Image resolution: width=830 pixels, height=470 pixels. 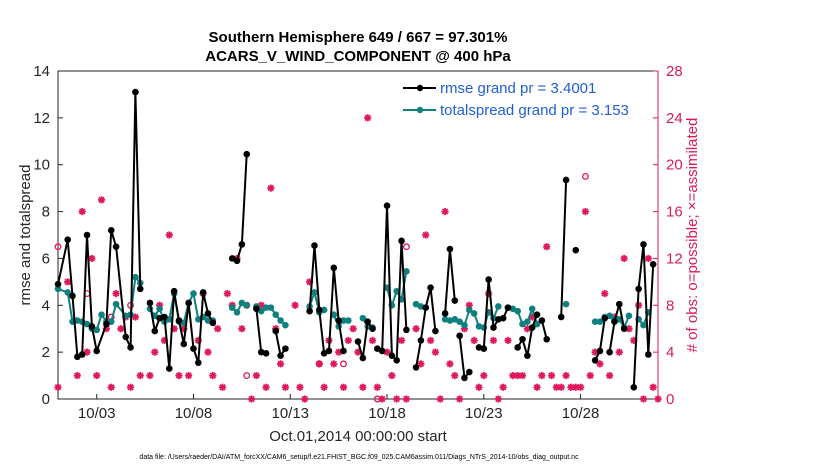 What do you see at coordinates (358, 37) in the screenshot?
I see `chart-title-line1: Southern Hemisphere 649 / 667 = 97.301%` at bounding box center [358, 37].